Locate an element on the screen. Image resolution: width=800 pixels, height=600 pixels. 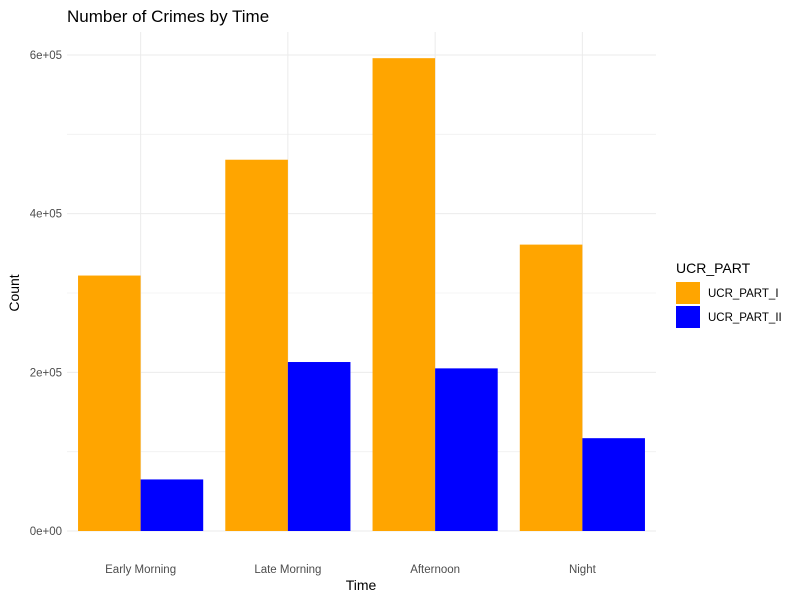
bar-ucr-part-ii-late-morning is located at coordinates (319, 446).